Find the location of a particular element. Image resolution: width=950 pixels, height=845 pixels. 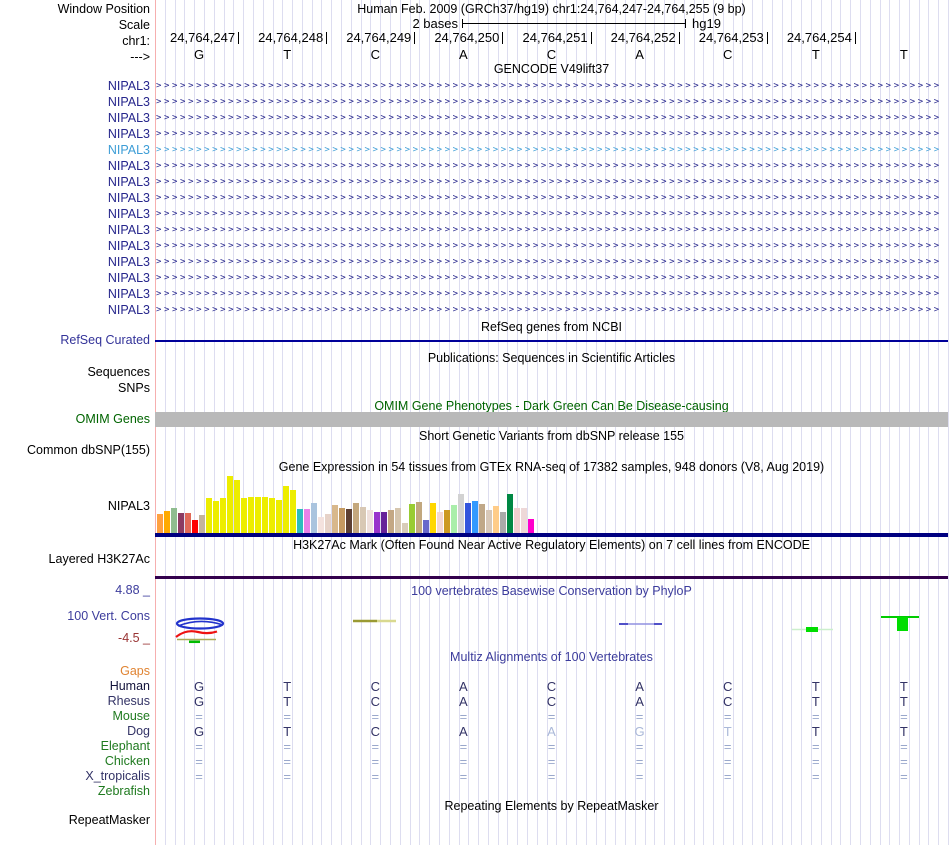

species-label: Gaps is located at coordinates (135, 671).